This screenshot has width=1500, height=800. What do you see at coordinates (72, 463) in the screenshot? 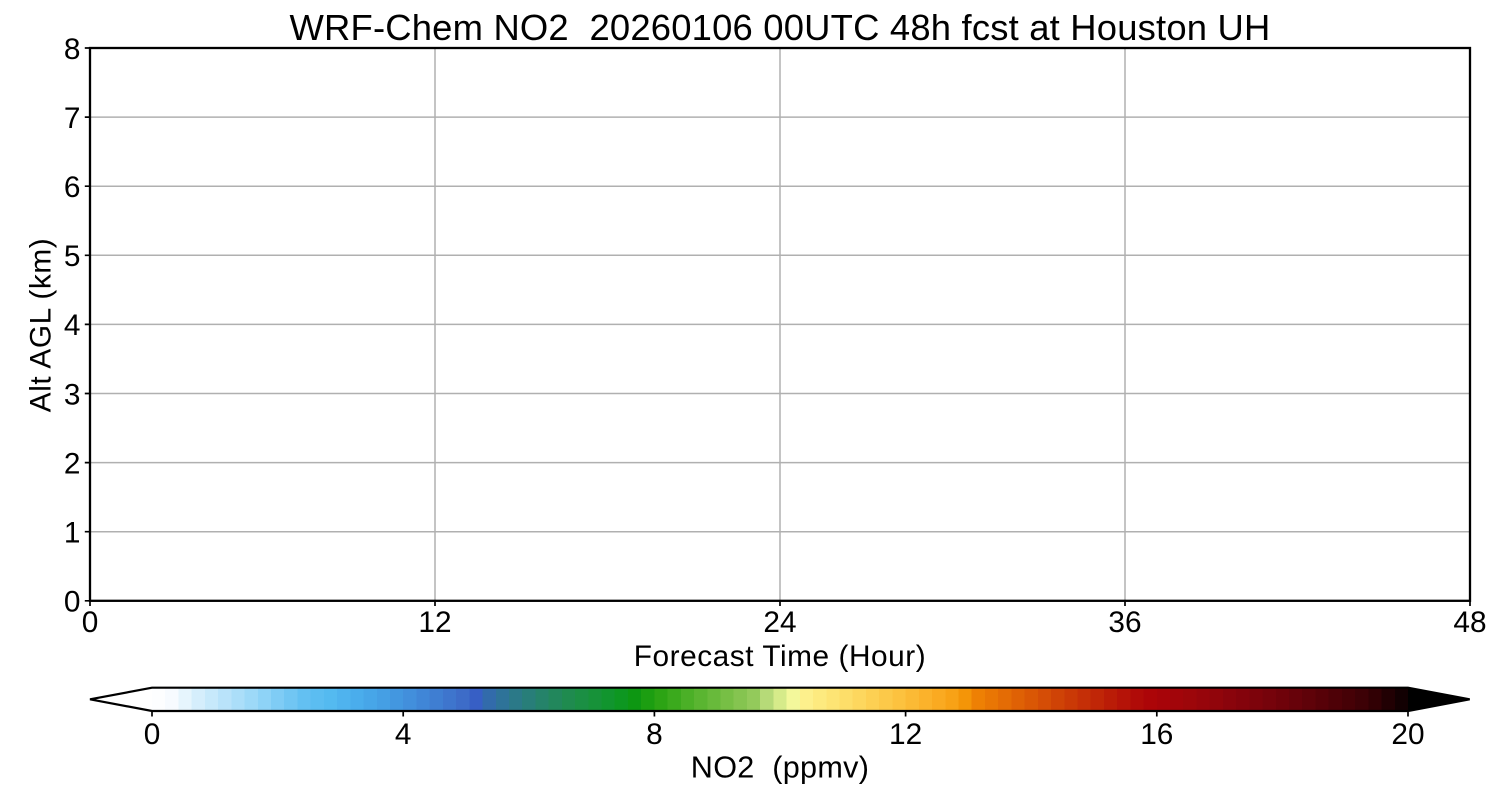
I see `svg-text: 2` at bounding box center [72, 463].